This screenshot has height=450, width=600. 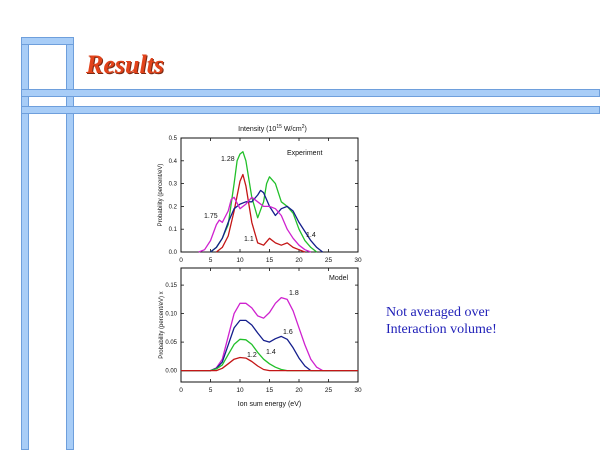 What do you see at coordinates (288, 332) in the screenshot?
I see `series-label-1-6: 1.6` at bounding box center [288, 332].